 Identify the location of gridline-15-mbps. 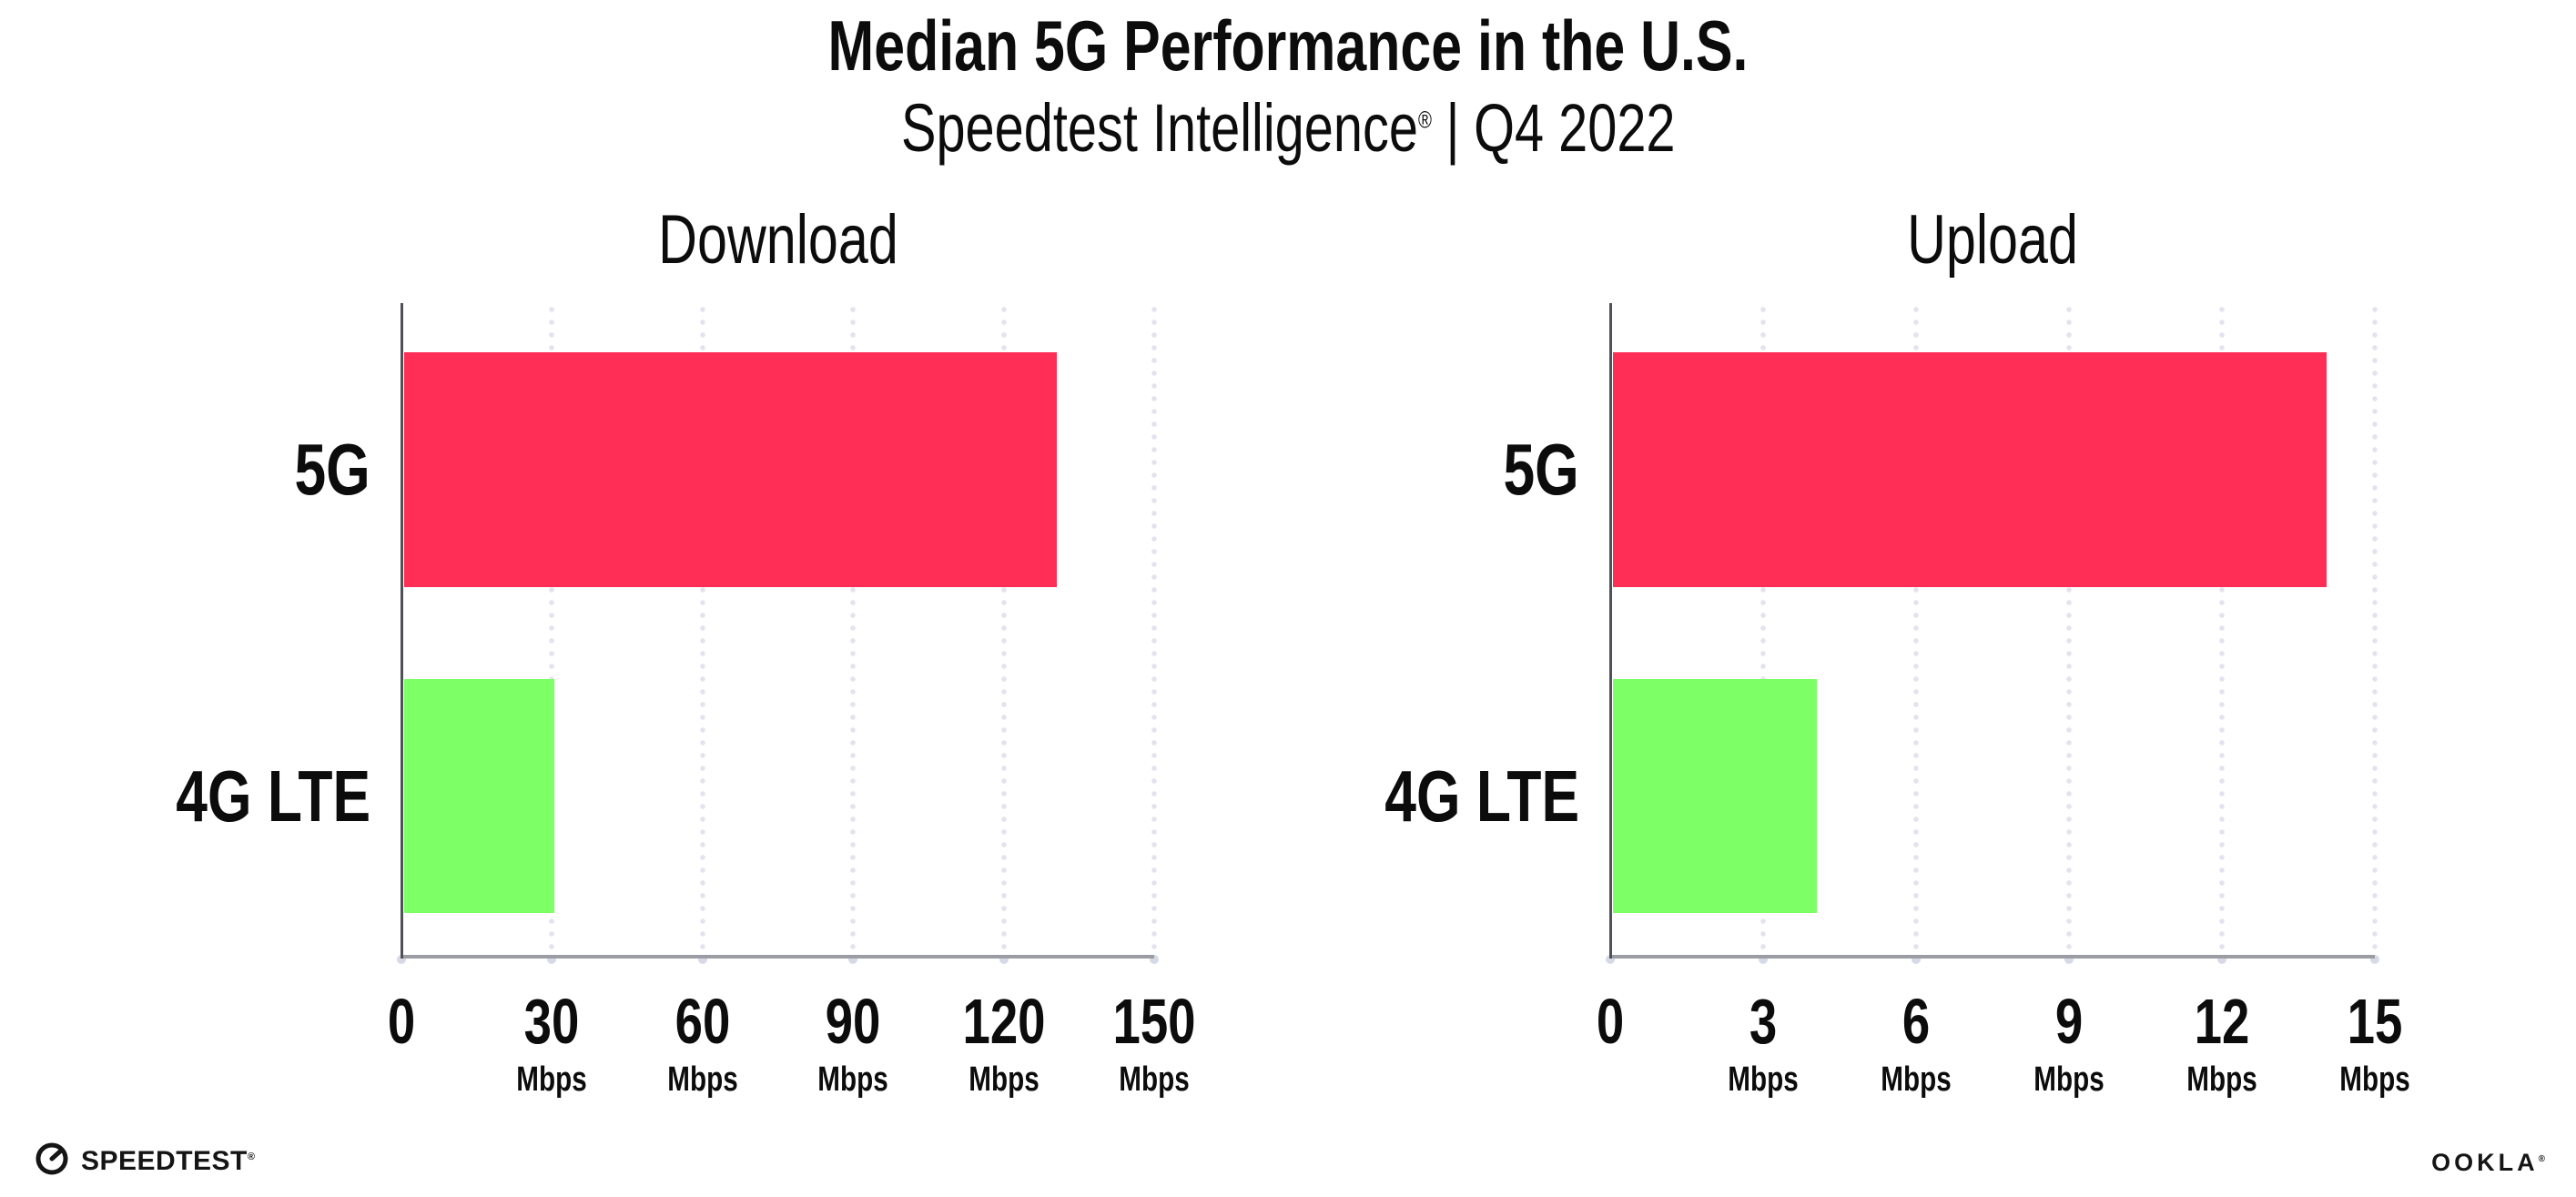
(2375, 629).